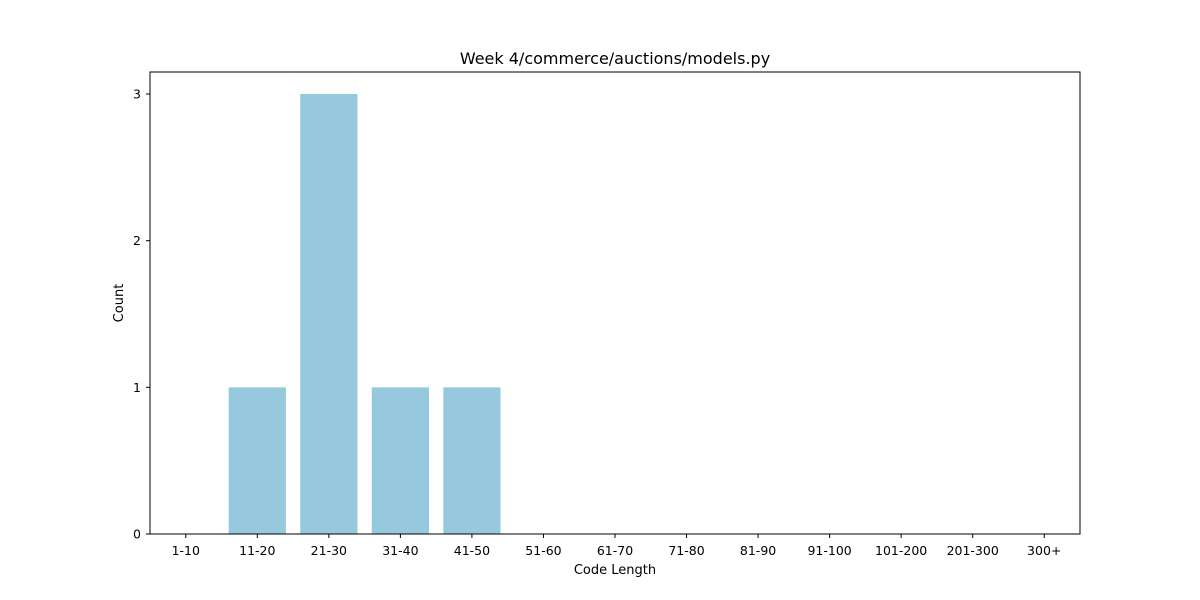  Describe the element at coordinates (758, 550) in the screenshot. I see `x-tick-label: 81-90` at that location.